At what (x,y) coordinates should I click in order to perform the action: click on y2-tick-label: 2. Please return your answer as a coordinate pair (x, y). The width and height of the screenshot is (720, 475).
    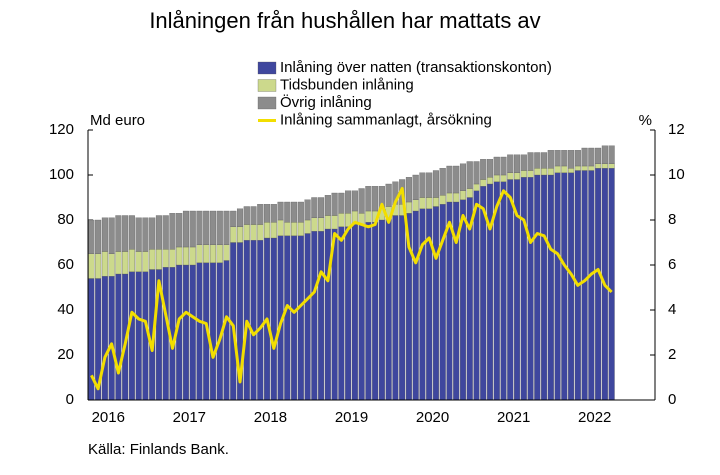
    Looking at the image, I should click on (672, 354).